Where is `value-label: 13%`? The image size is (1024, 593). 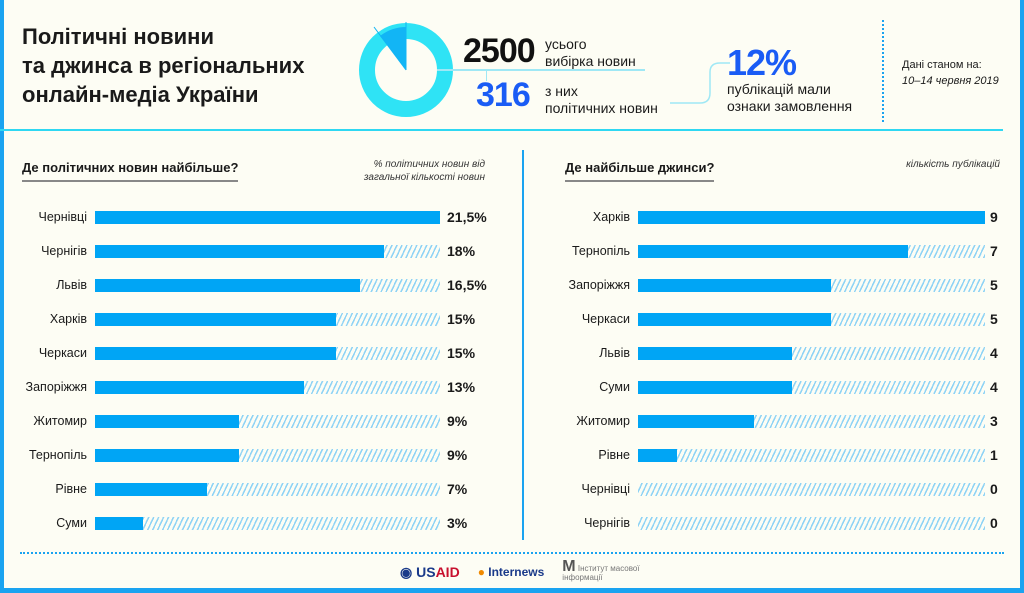
value-label: 13% is located at coordinates (461, 387).